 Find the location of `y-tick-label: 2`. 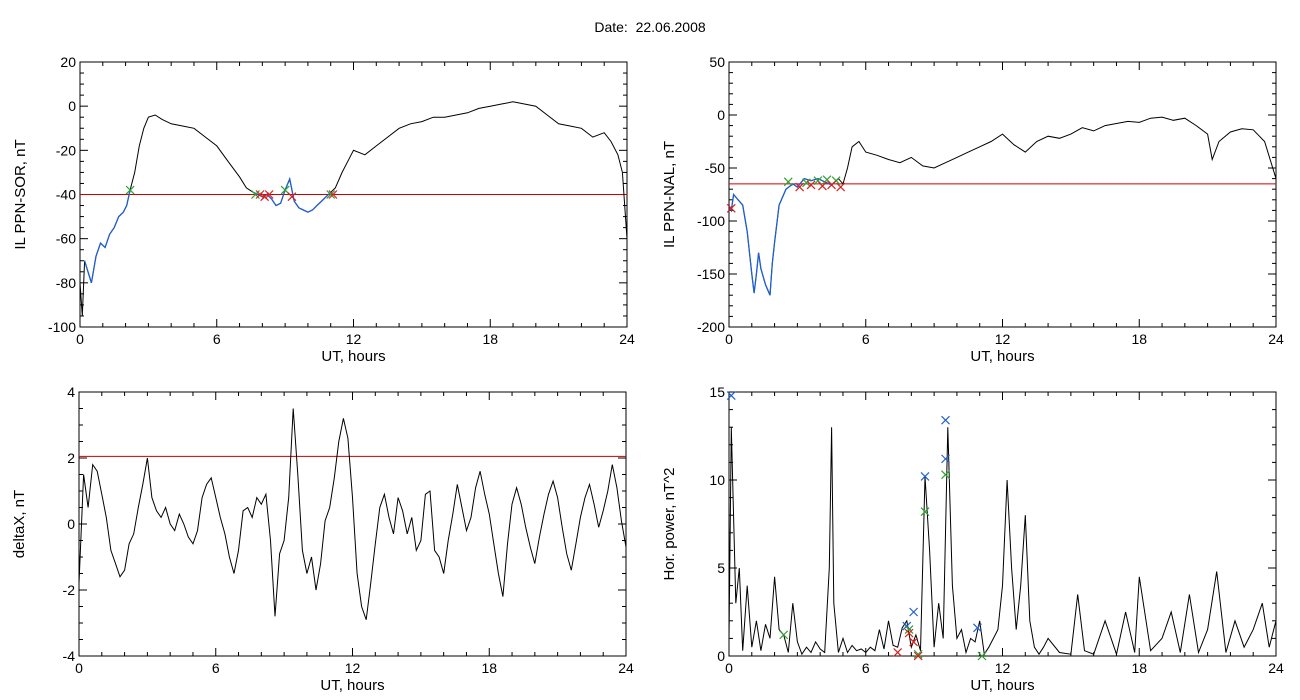

y-tick-label: 2 is located at coordinates (71, 458).